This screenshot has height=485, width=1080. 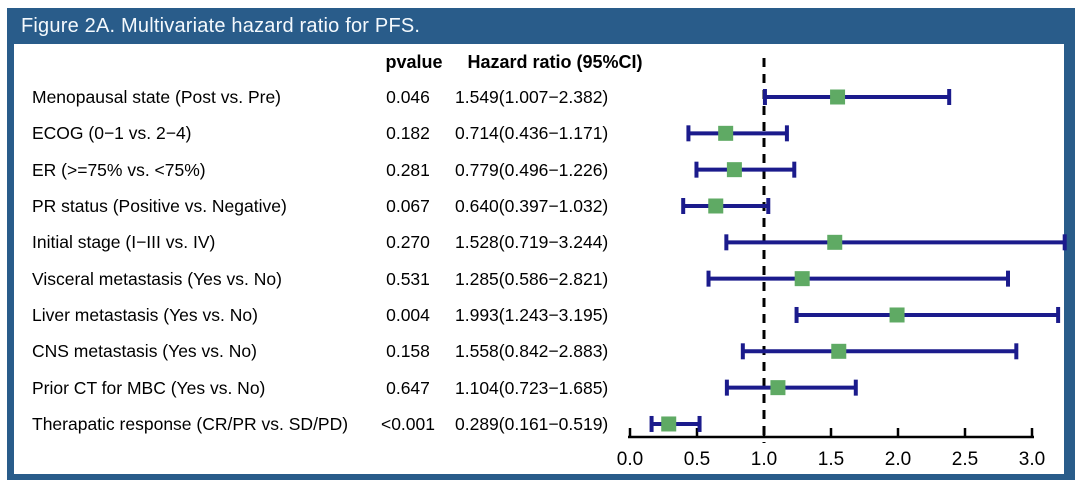 I want to click on row-pvalue: 0.182, so click(x=408, y=133).